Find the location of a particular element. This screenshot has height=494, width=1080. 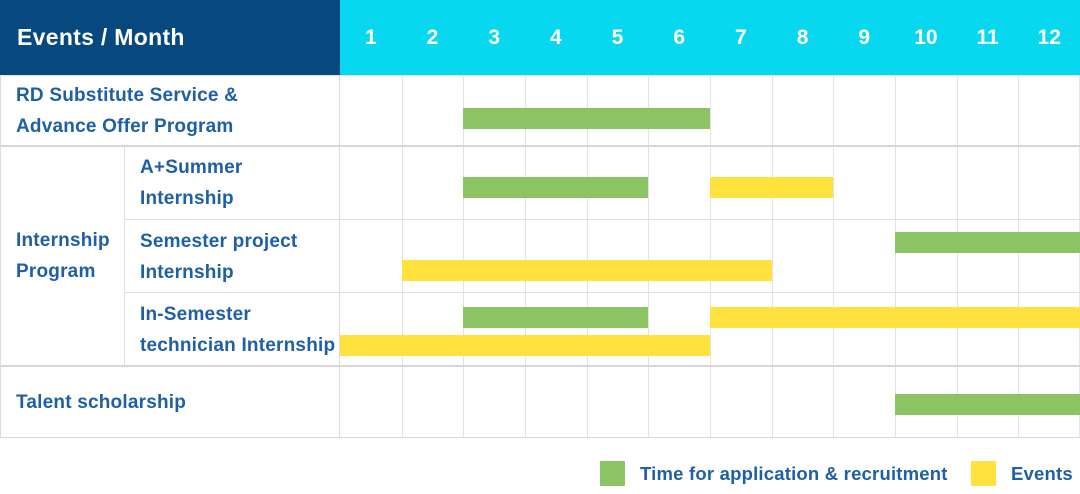

row-label-3: In-Semester technician Internship is located at coordinates (240, 329).